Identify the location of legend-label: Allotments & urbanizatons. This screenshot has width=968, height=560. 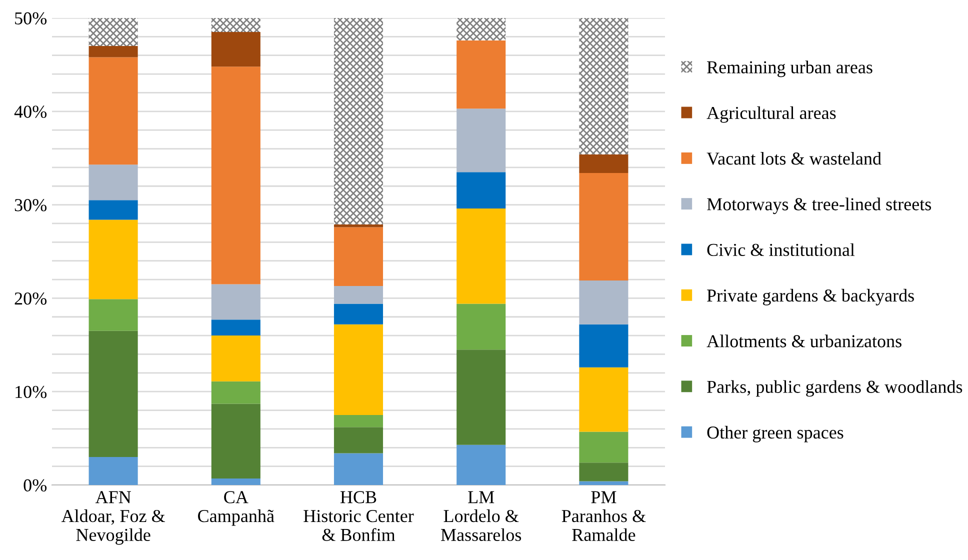
(804, 341).